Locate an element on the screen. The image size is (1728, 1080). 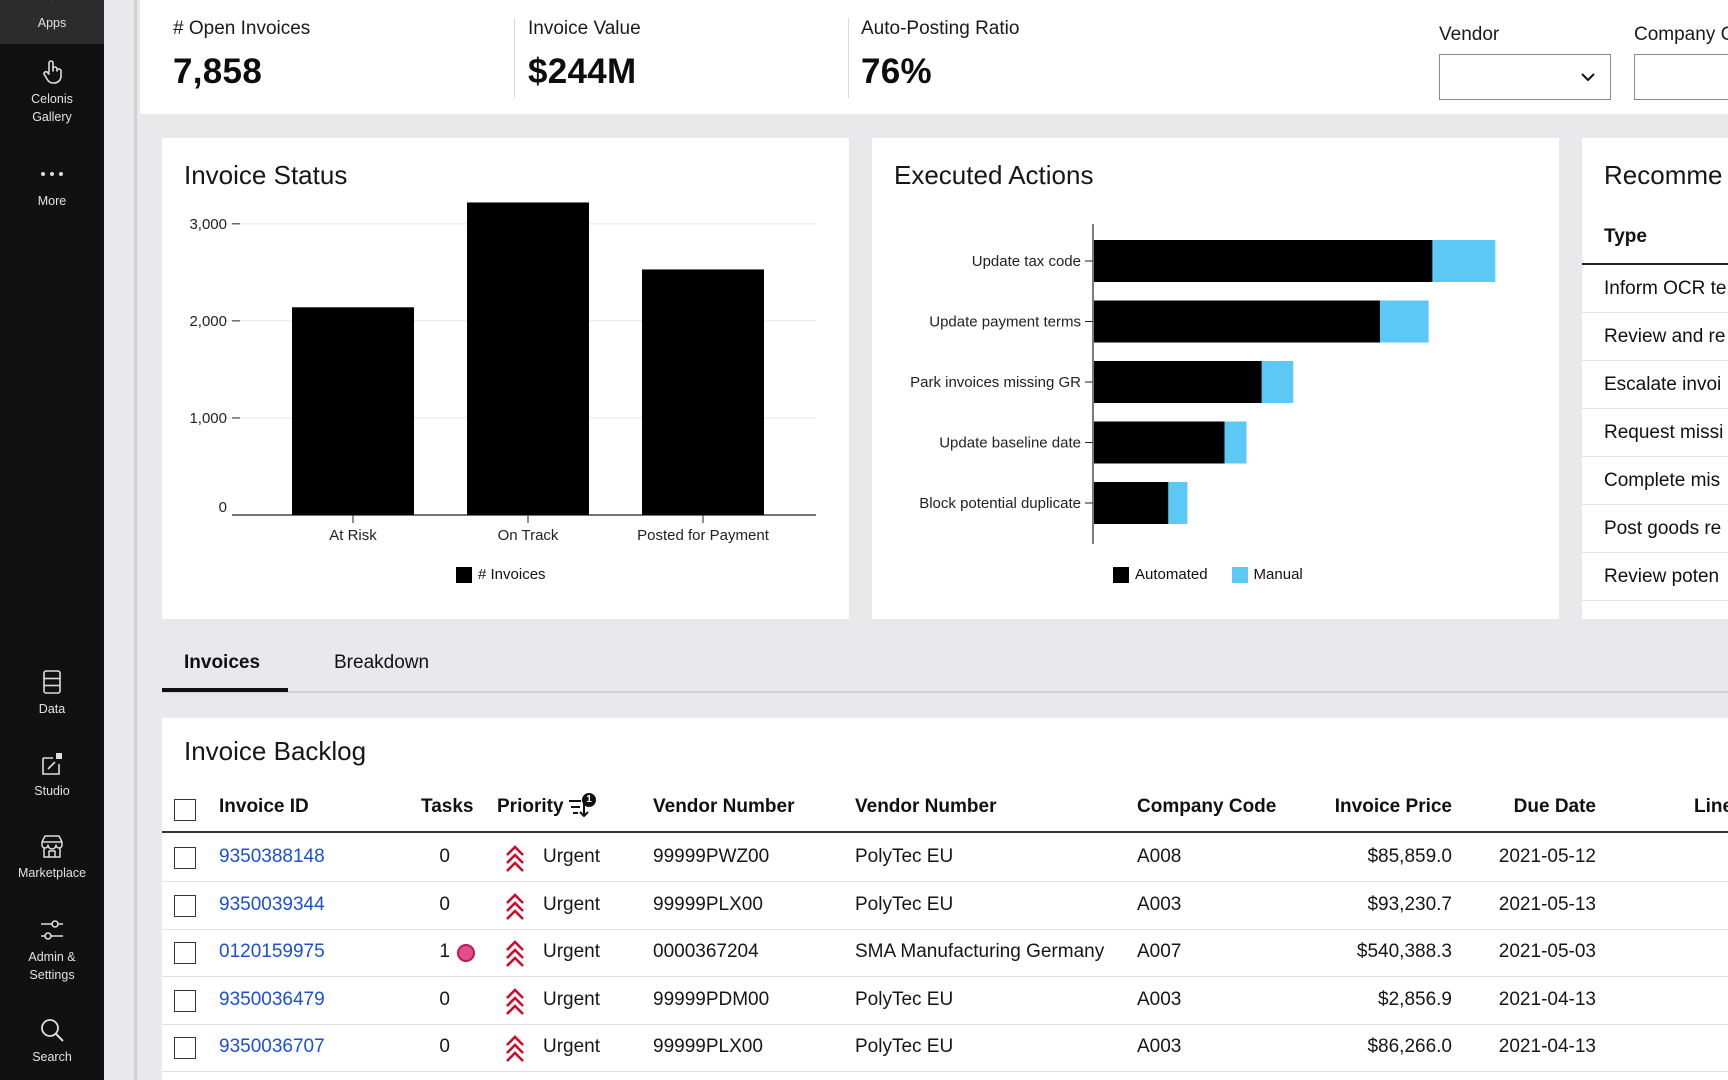
sidebar-item-data: Data is located at coordinates (52, 693).